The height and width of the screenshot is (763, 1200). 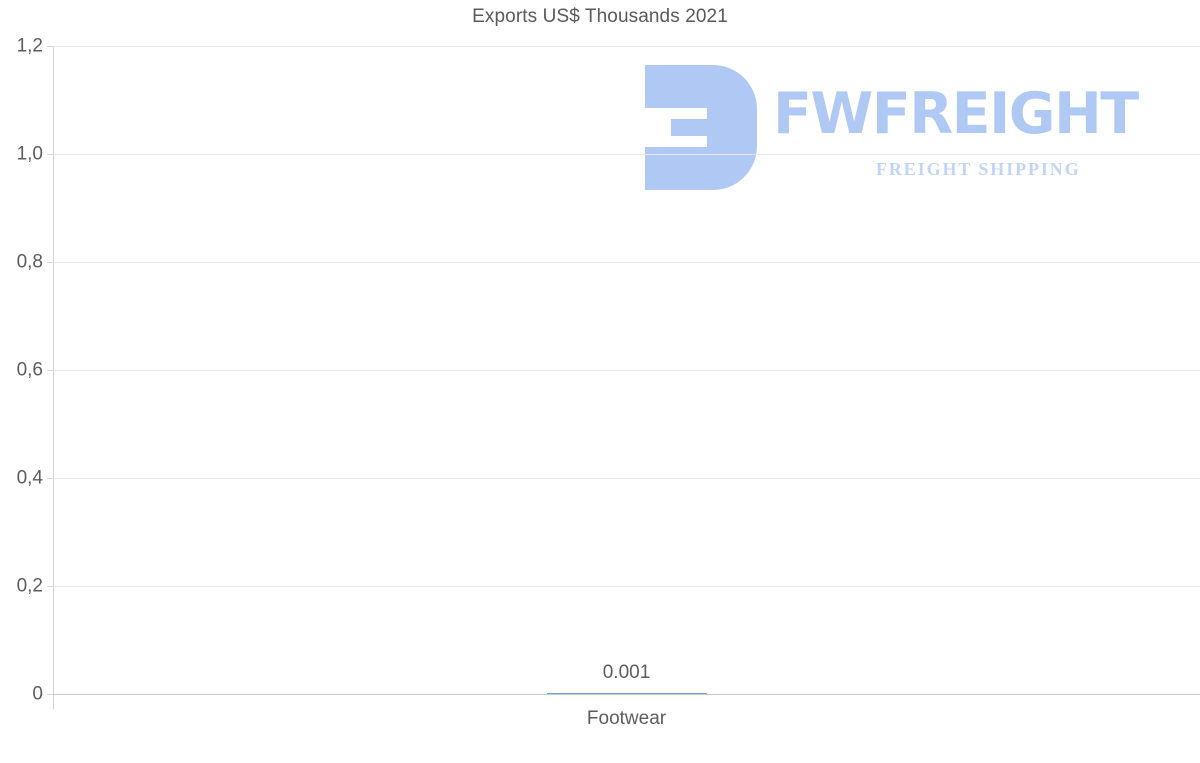 What do you see at coordinates (600, 16) in the screenshot?
I see `chart-title: Exports US$ Thousands 2021` at bounding box center [600, 16].